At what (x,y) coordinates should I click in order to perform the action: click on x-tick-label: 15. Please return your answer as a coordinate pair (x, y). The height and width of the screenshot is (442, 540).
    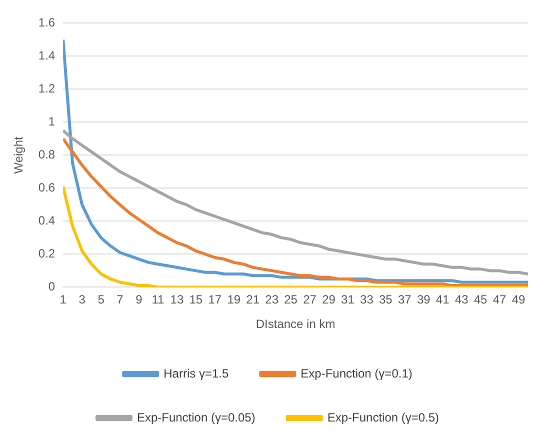
    Looking at the image, I should click on (196, 299).